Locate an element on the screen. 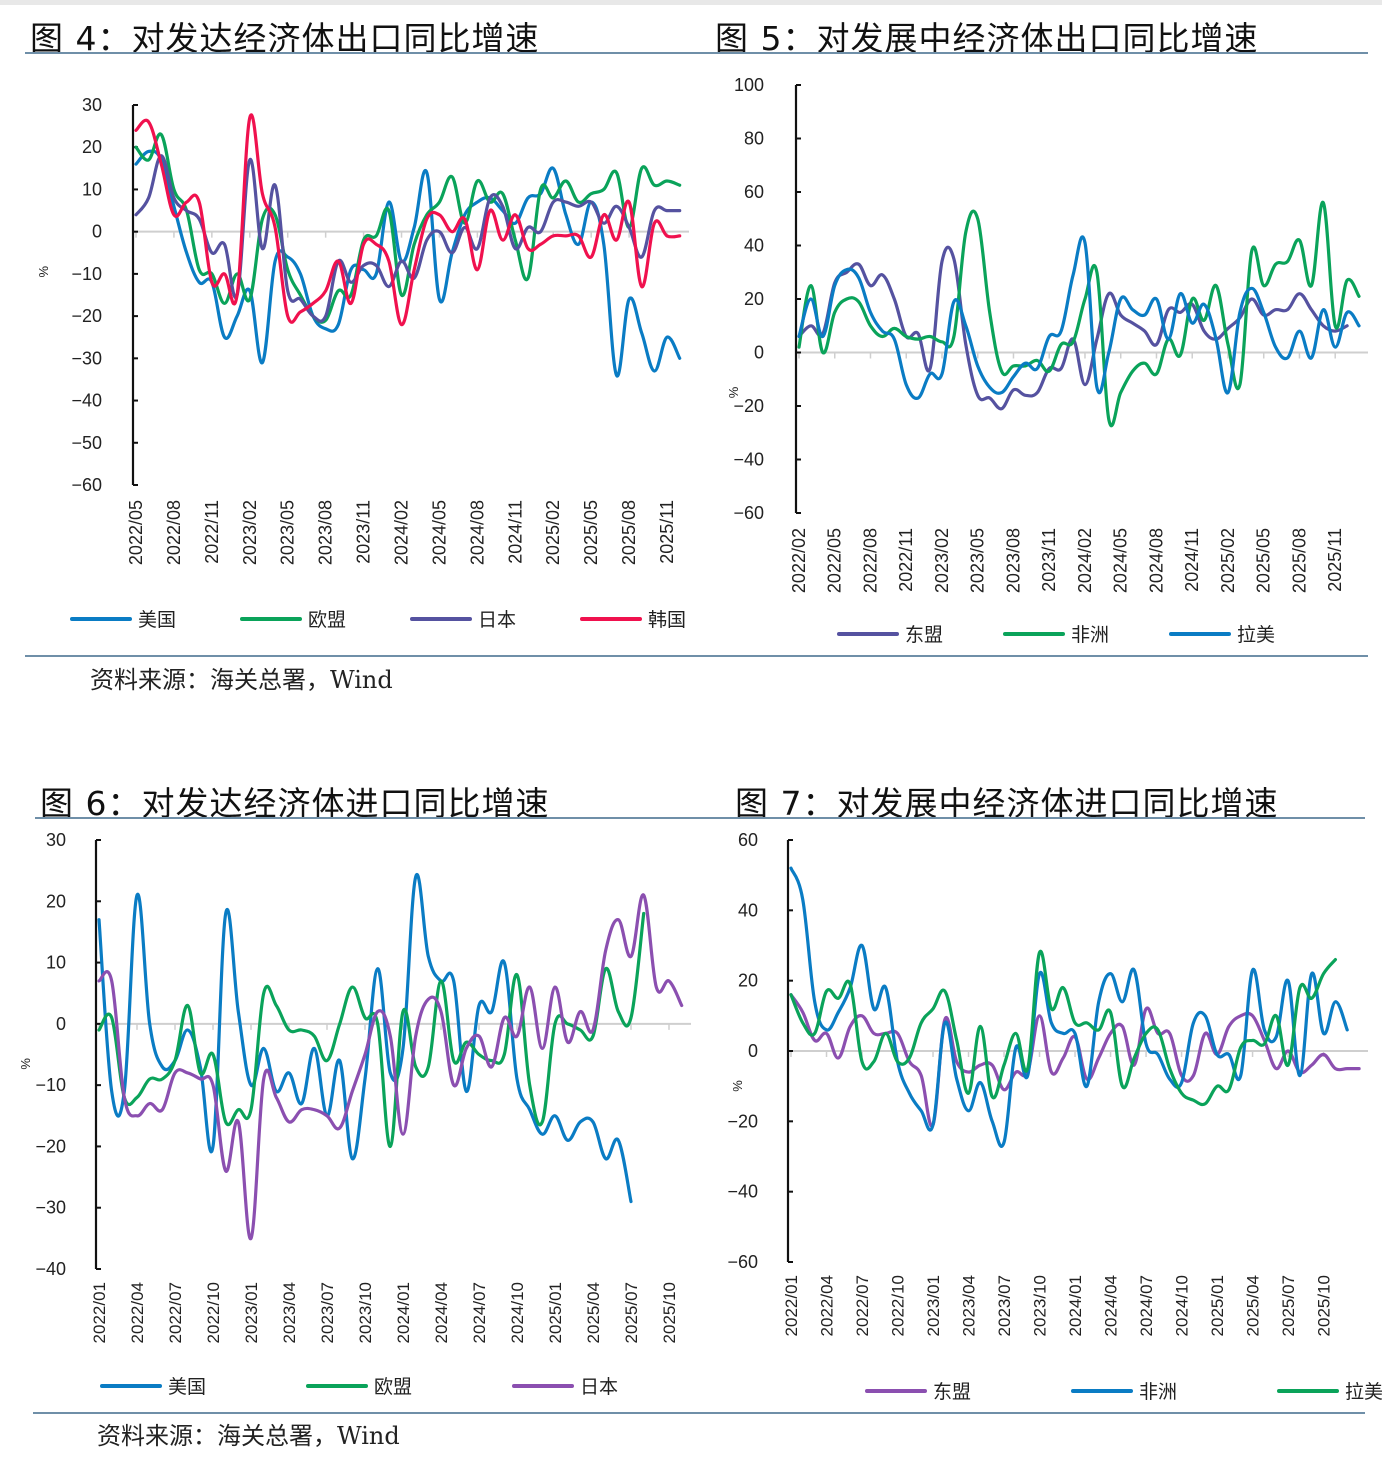 The width and height of the screenshot is (1382, 1472). x-tick-label: 2022/02 is located at coordinates (799, 560).